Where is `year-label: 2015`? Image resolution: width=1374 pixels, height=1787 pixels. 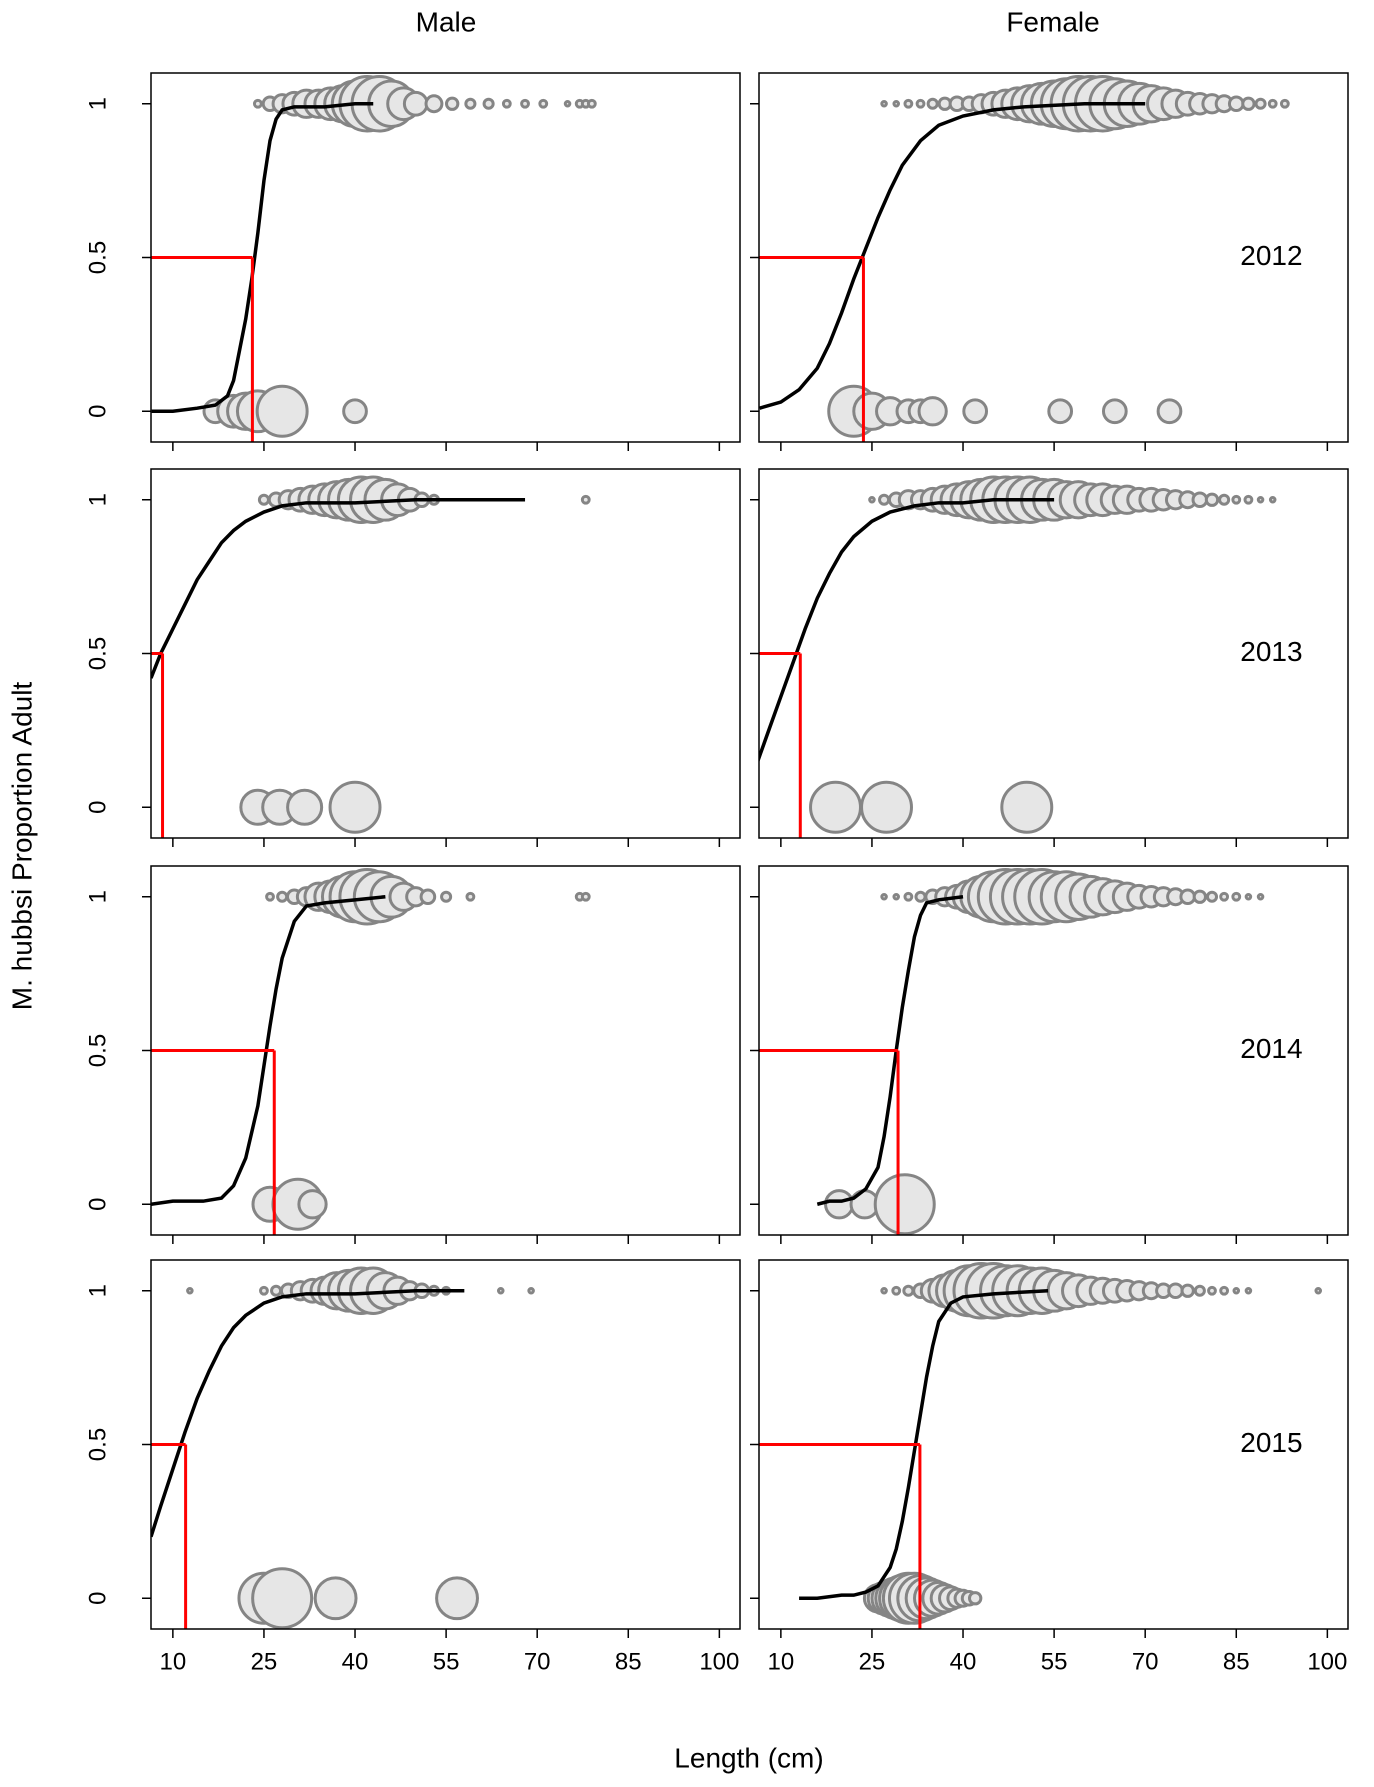 year-label: 2015 is located at coordinates (1271, 1442).